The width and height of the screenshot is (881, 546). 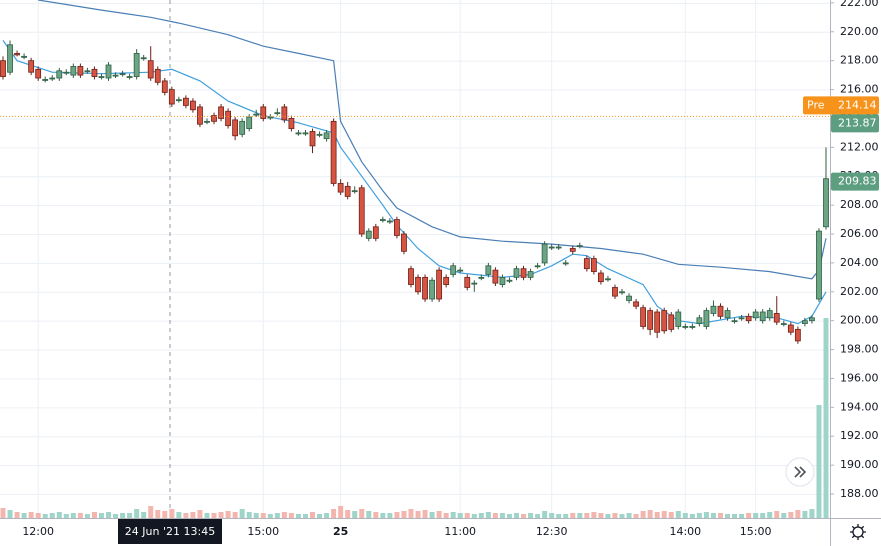 What do you see at coordinates (859, 89) in the screenshot?
I see `y-tick-label: 216.00` at bounding box center [859, 89].